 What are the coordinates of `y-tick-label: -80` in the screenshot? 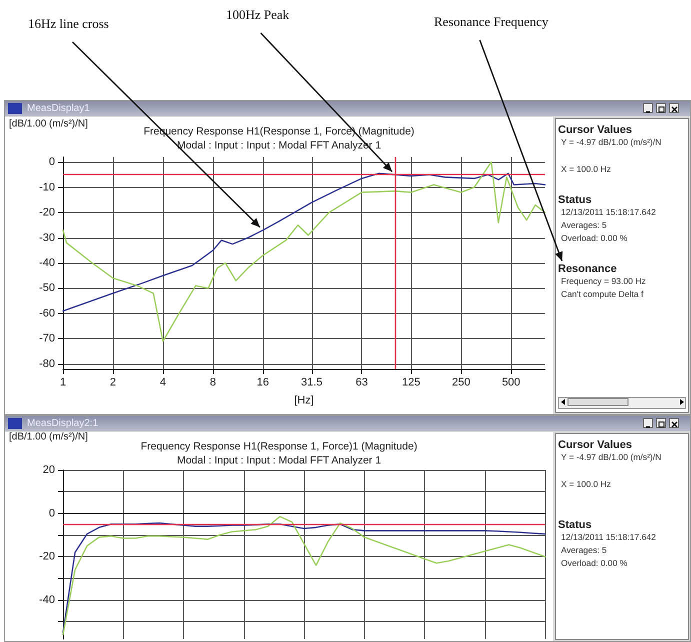 It's located at (47, 364).